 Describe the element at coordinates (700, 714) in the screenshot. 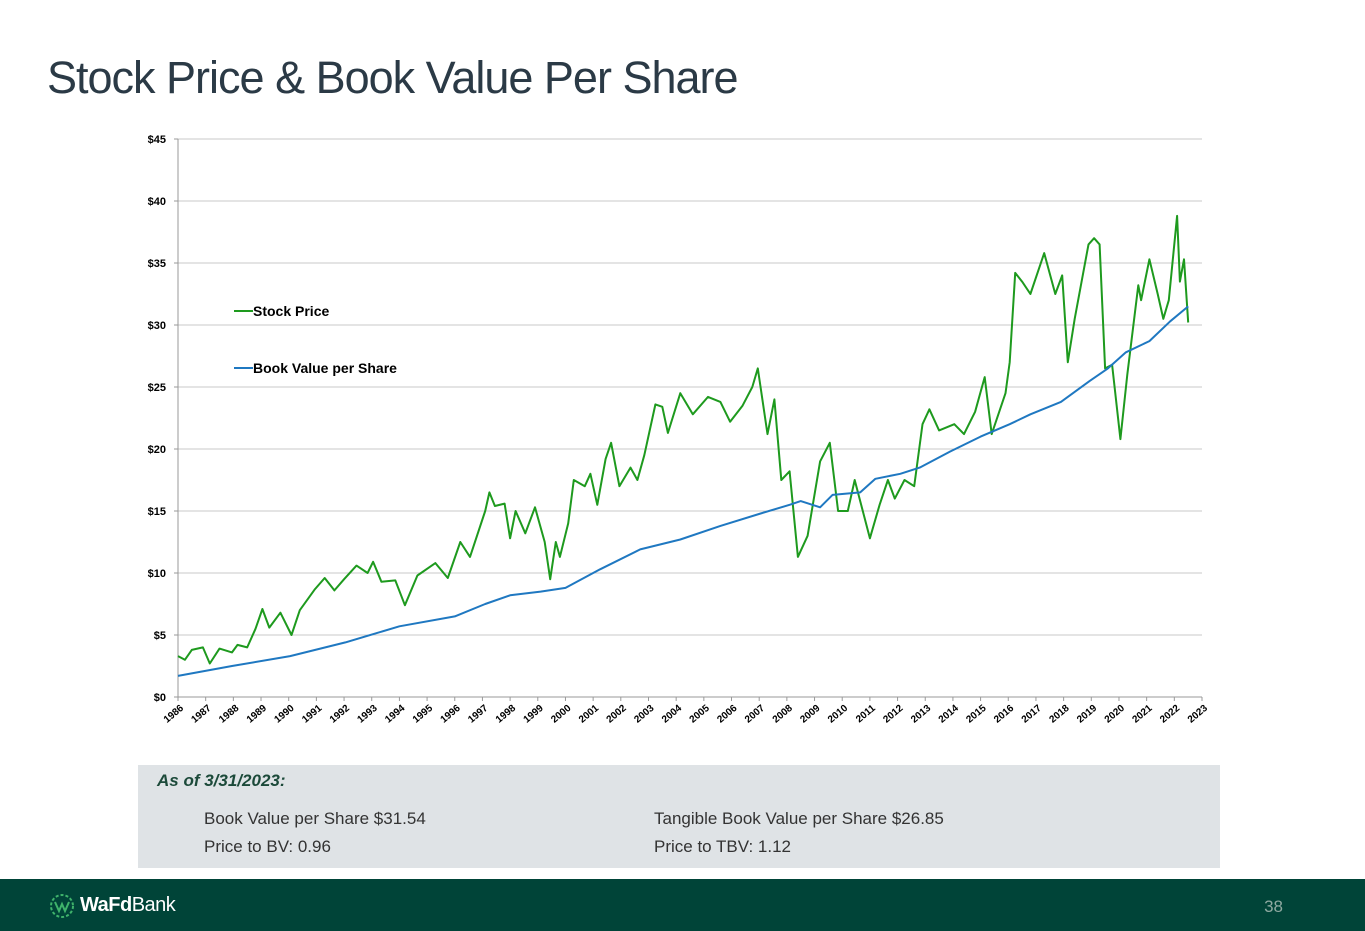

I see `x-tick-label: 2005` at that location.